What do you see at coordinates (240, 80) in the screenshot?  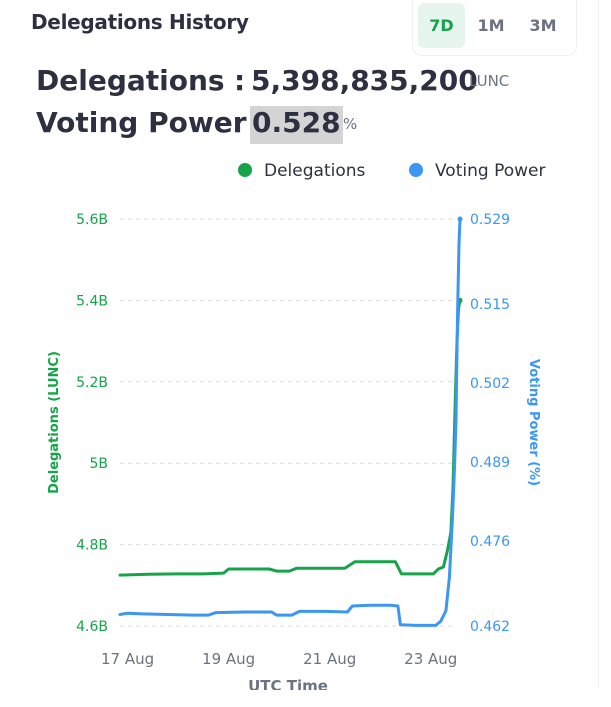 I see `delegations-summary-colon: :` at bounding box center [240, 80].